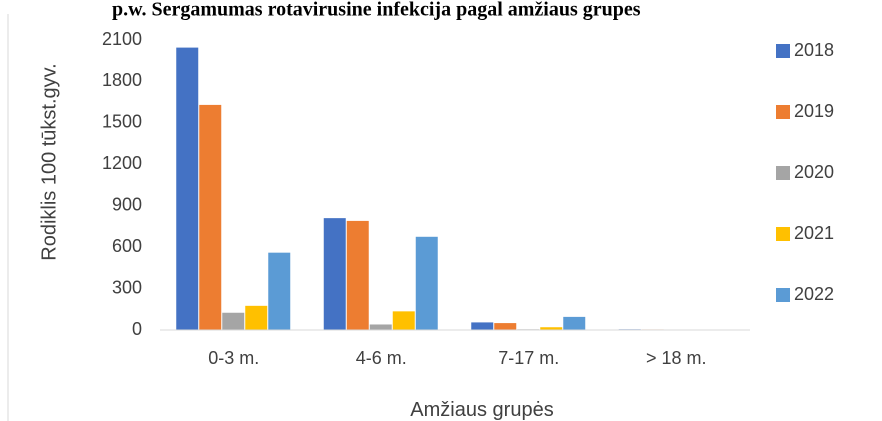 The height and width of the screenshot is (421, 882). I want to click on legend-swatch-2018, so click(783, 51).